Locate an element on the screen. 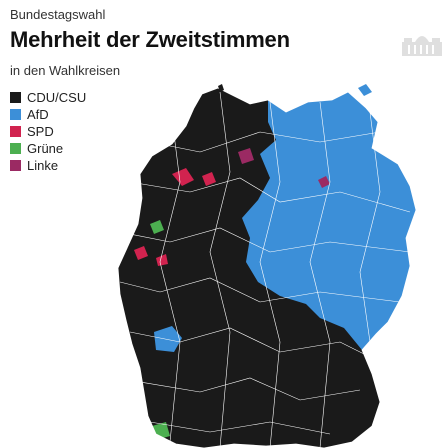  legend-label-spd: SPD is located at coordinates (40, 131).